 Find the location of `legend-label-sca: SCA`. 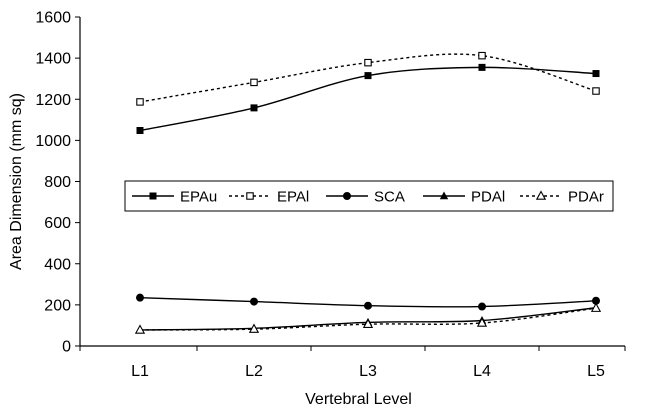

legend-label-sca: SCA is located at coordinates (389, 197).